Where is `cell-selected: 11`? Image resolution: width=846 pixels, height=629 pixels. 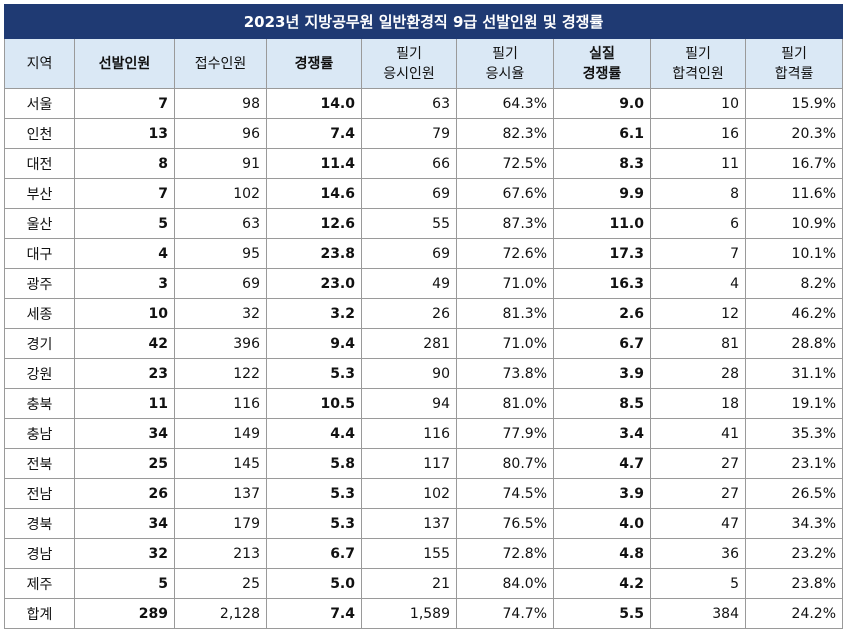
cell-selected: 11 is located at coordinates (124, 403).